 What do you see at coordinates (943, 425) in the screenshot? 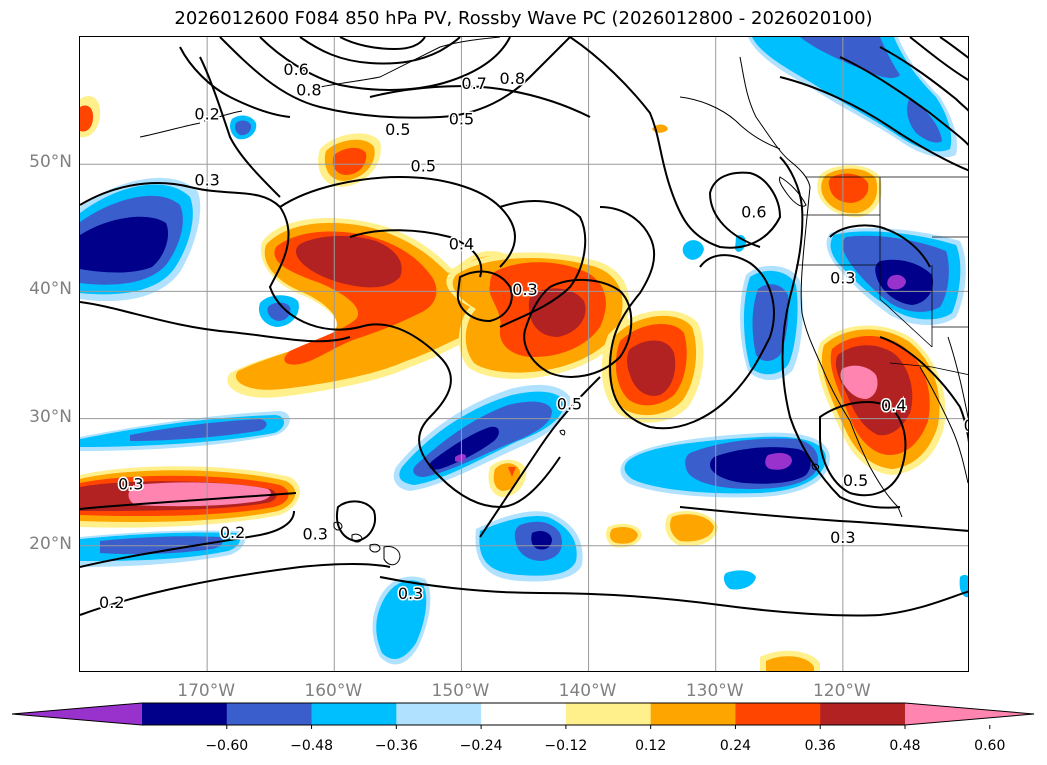
I see `coastline-gulf-of-california` at bounding box center [943, 425].